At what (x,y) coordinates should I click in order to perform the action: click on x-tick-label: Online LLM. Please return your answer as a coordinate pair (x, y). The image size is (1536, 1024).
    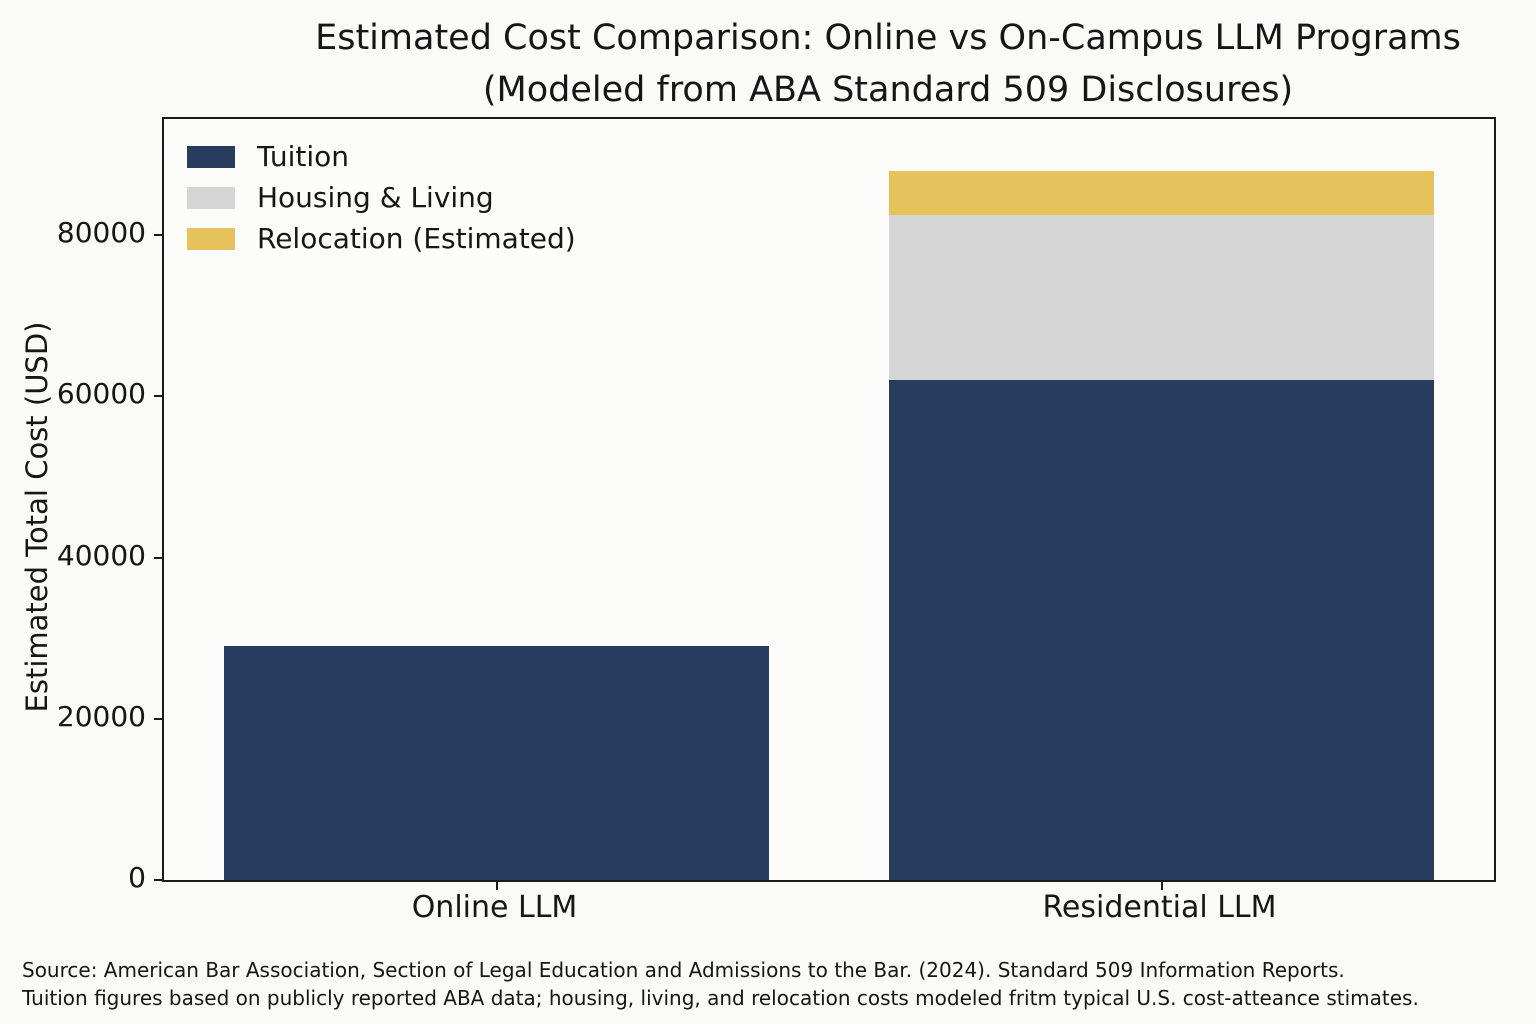
    Looking at the image, I should click on (494, 907).